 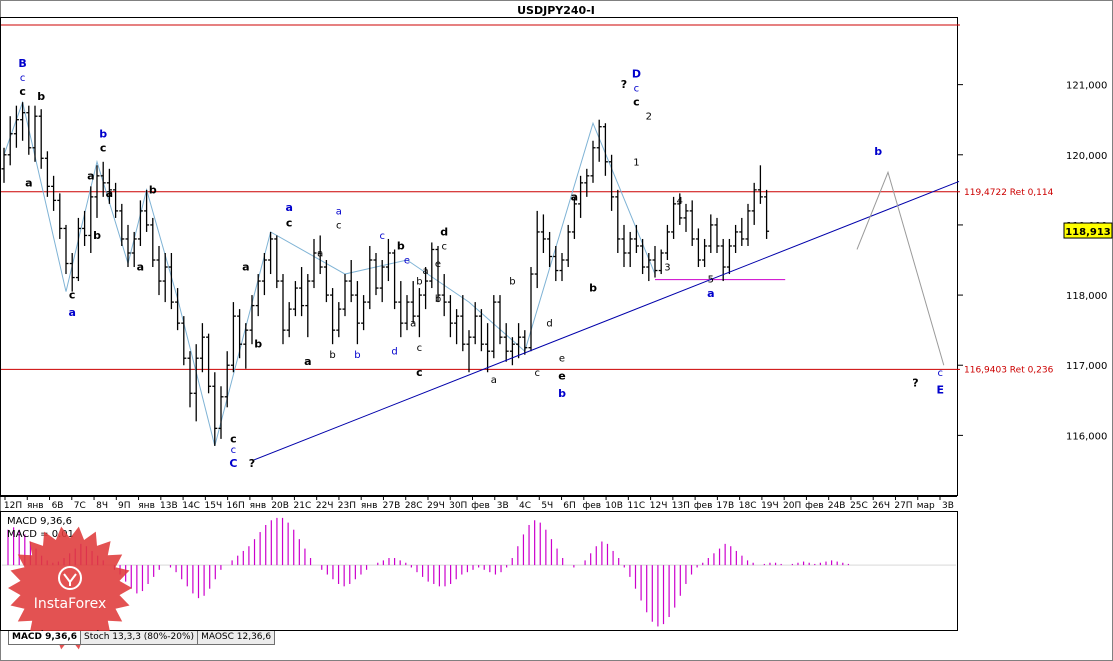 What do you see at coordinates (124, 506) in the screenshot?
I see `x-tick-label: 9П` at bounding box center [124, 506].